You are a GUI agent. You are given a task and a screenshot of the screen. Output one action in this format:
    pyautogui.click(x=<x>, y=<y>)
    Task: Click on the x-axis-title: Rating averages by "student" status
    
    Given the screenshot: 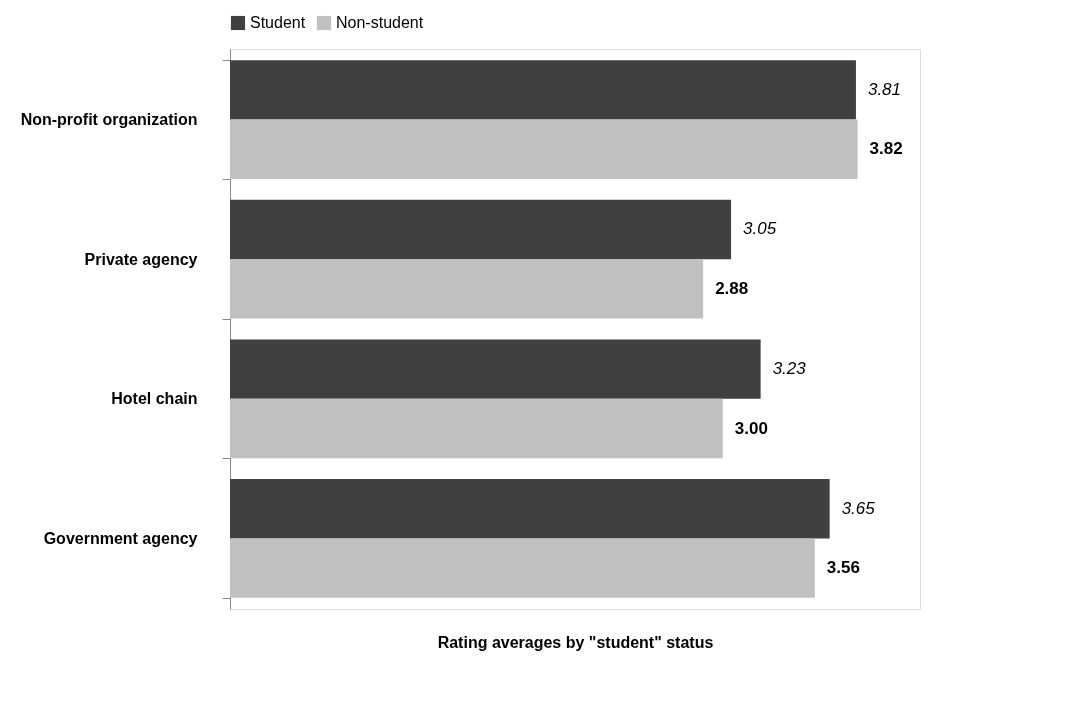 What is the action you would take?
    pyautogui.click(x=575, y=642)
    